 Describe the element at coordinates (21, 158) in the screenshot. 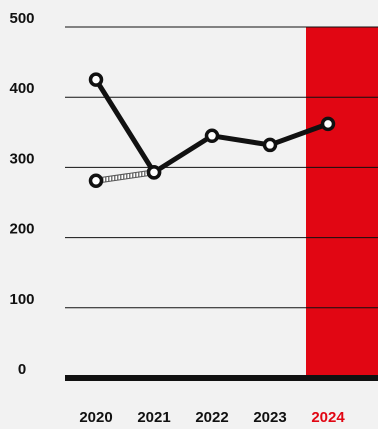

I see `y-tick-label-300: 300` at that location.